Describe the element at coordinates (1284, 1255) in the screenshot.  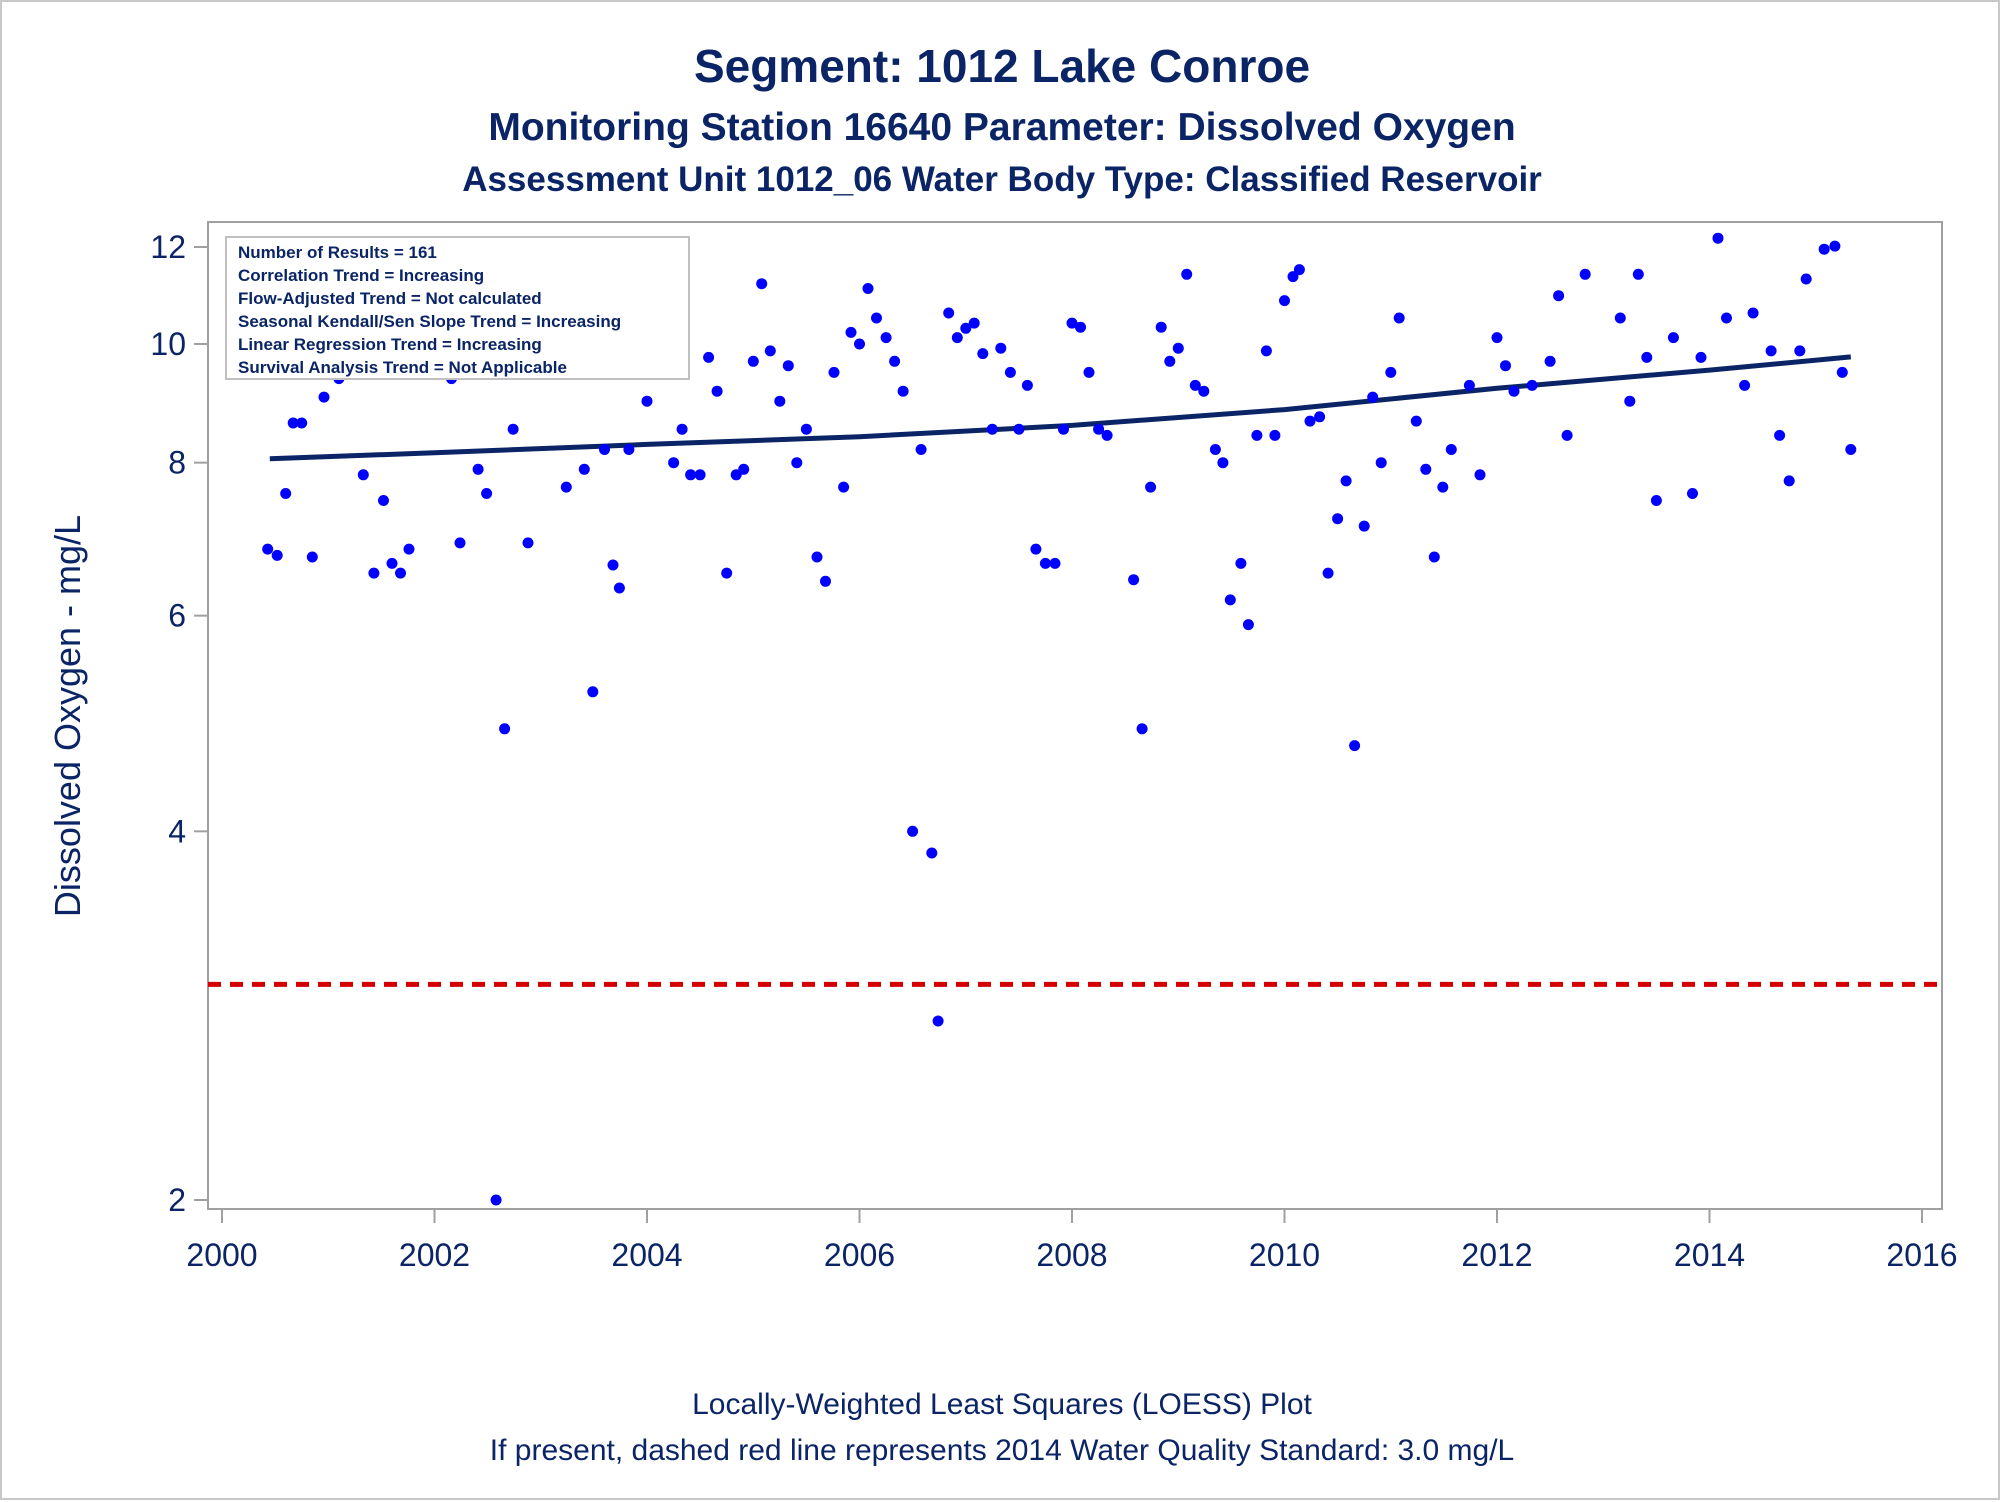
I see `x-tick-label: 2010` at that location.